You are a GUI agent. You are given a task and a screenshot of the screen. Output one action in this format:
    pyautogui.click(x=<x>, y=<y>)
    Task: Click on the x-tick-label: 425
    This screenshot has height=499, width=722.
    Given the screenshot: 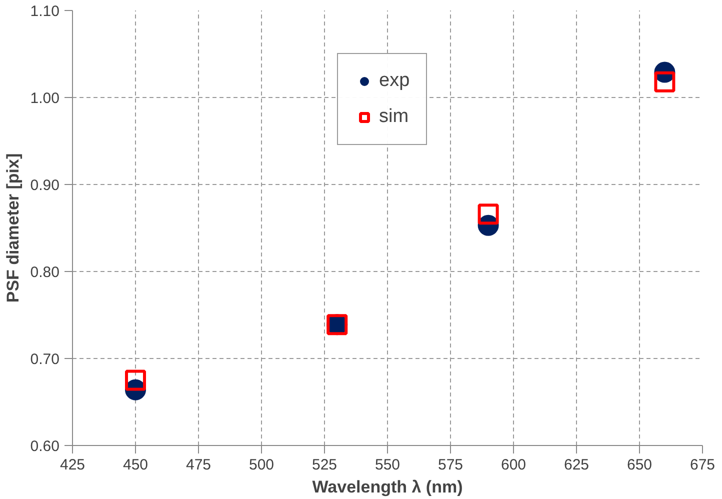 What is the action you would take?
    pyautogui.click(x=73, y=465)
    